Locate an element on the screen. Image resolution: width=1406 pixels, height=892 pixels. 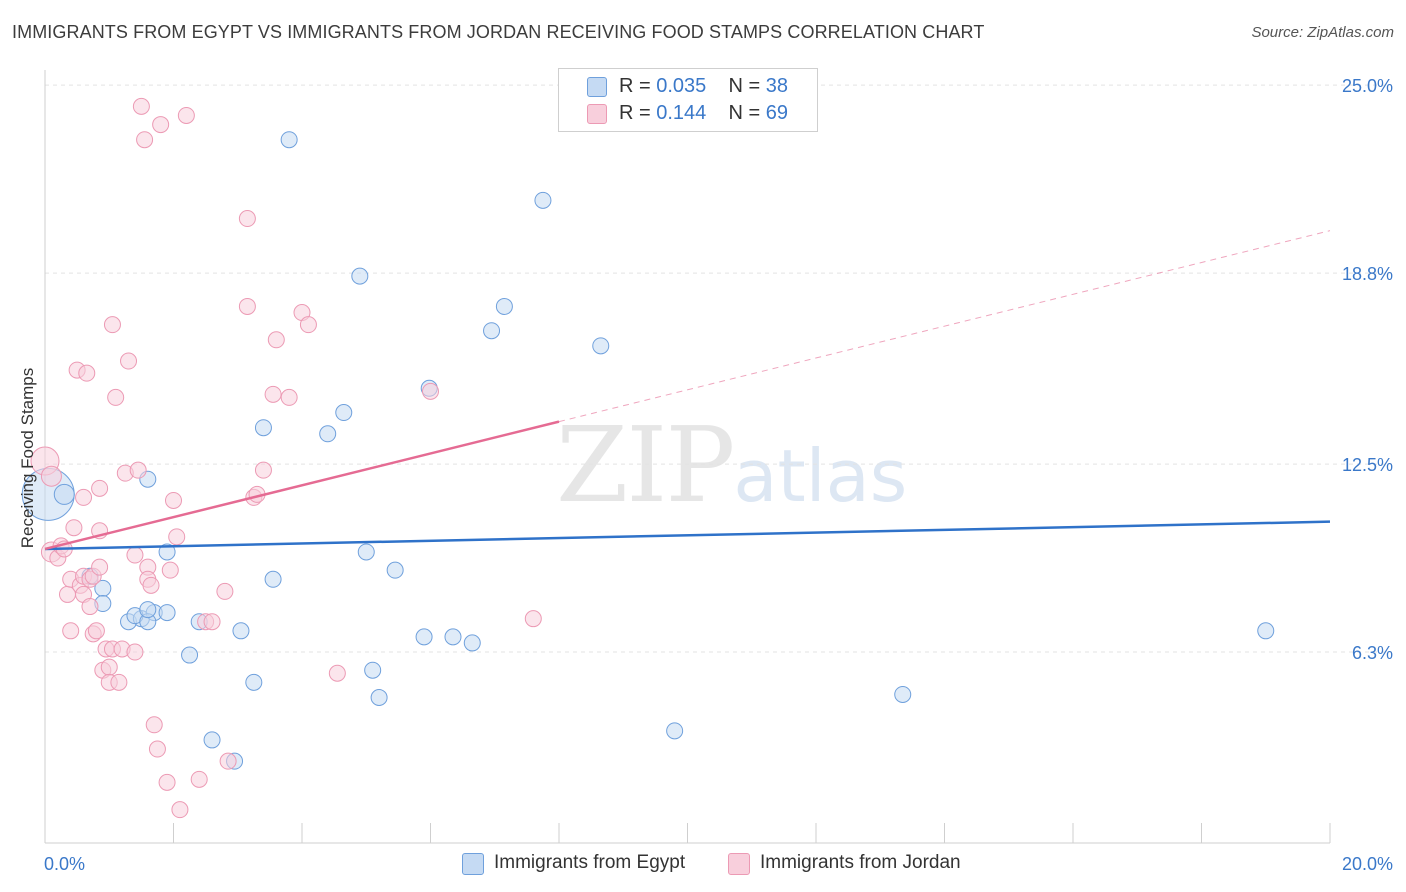
legend-box: R = 0.035 N = 38 R = 0.144 N = 69 is located at coordinates (688, 100).